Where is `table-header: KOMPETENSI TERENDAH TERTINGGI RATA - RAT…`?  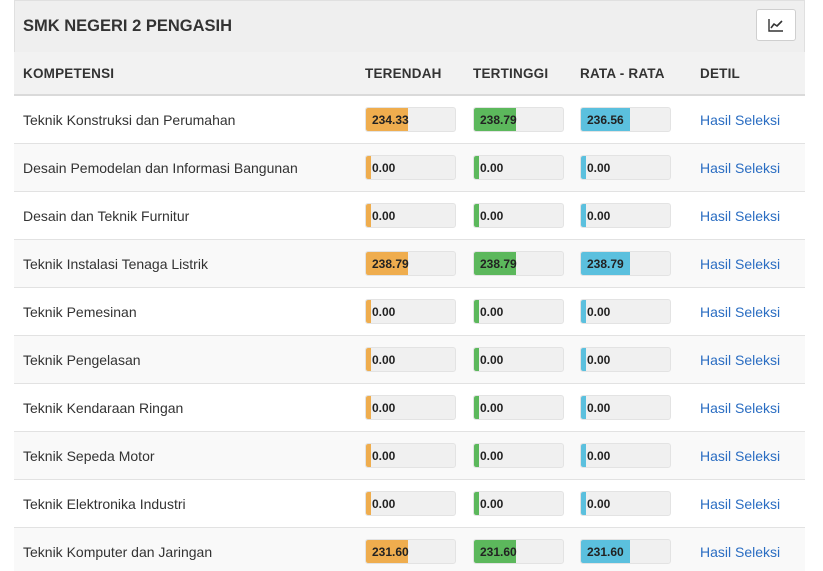 table-header: KOMPETENSI TERENDAH TERTINGGI RATA - RAT… is located at coordinates (409, 74).